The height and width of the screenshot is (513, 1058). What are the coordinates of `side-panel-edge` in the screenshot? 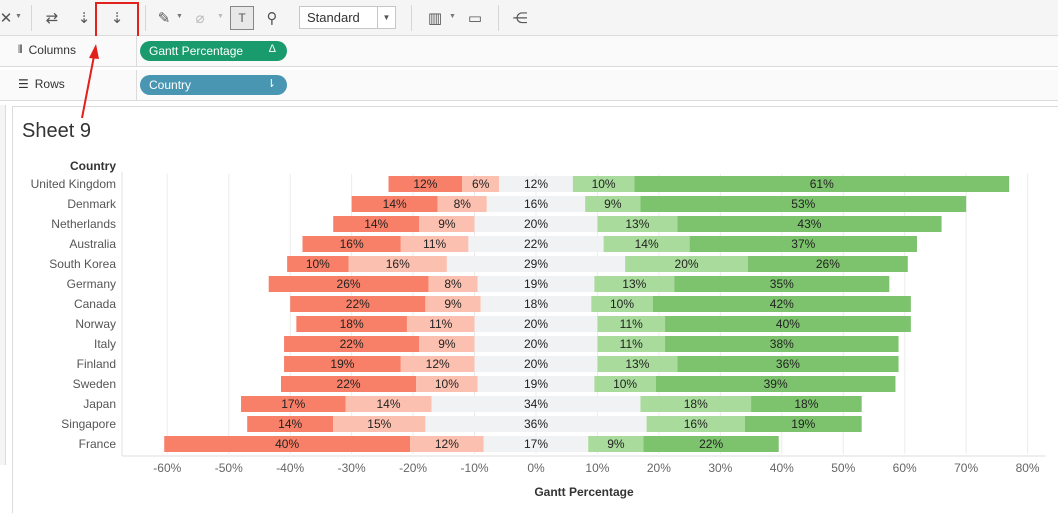 It's located at (3, 285).